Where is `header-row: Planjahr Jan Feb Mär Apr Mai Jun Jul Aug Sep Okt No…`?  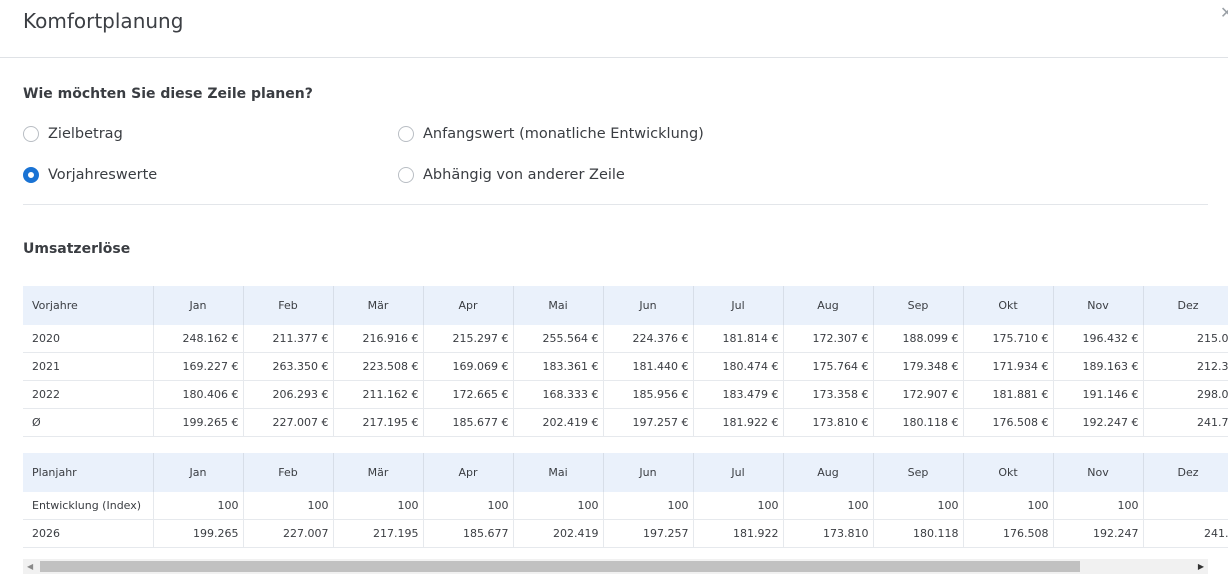
header-row: Planjahr Jan Feb Mär Apr Mai Jun Jul Aug Sep Okt No… is located at coordinates (625, 472).